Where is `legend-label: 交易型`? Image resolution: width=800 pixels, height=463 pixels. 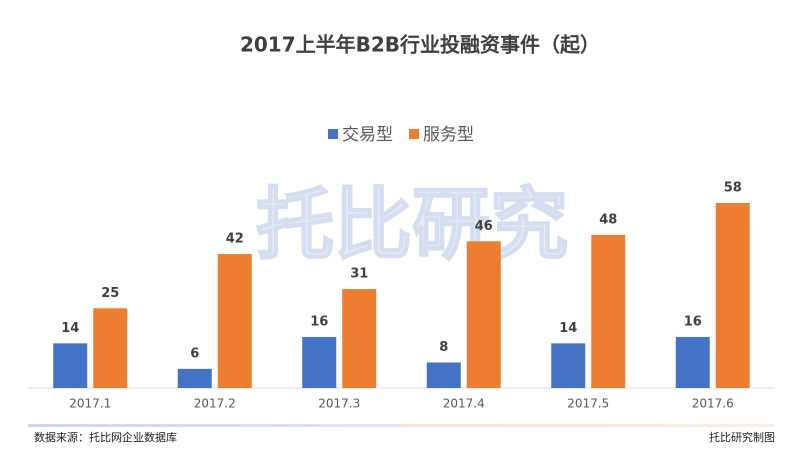
legend-label: 交易型 is located at coordinates (367, 135).